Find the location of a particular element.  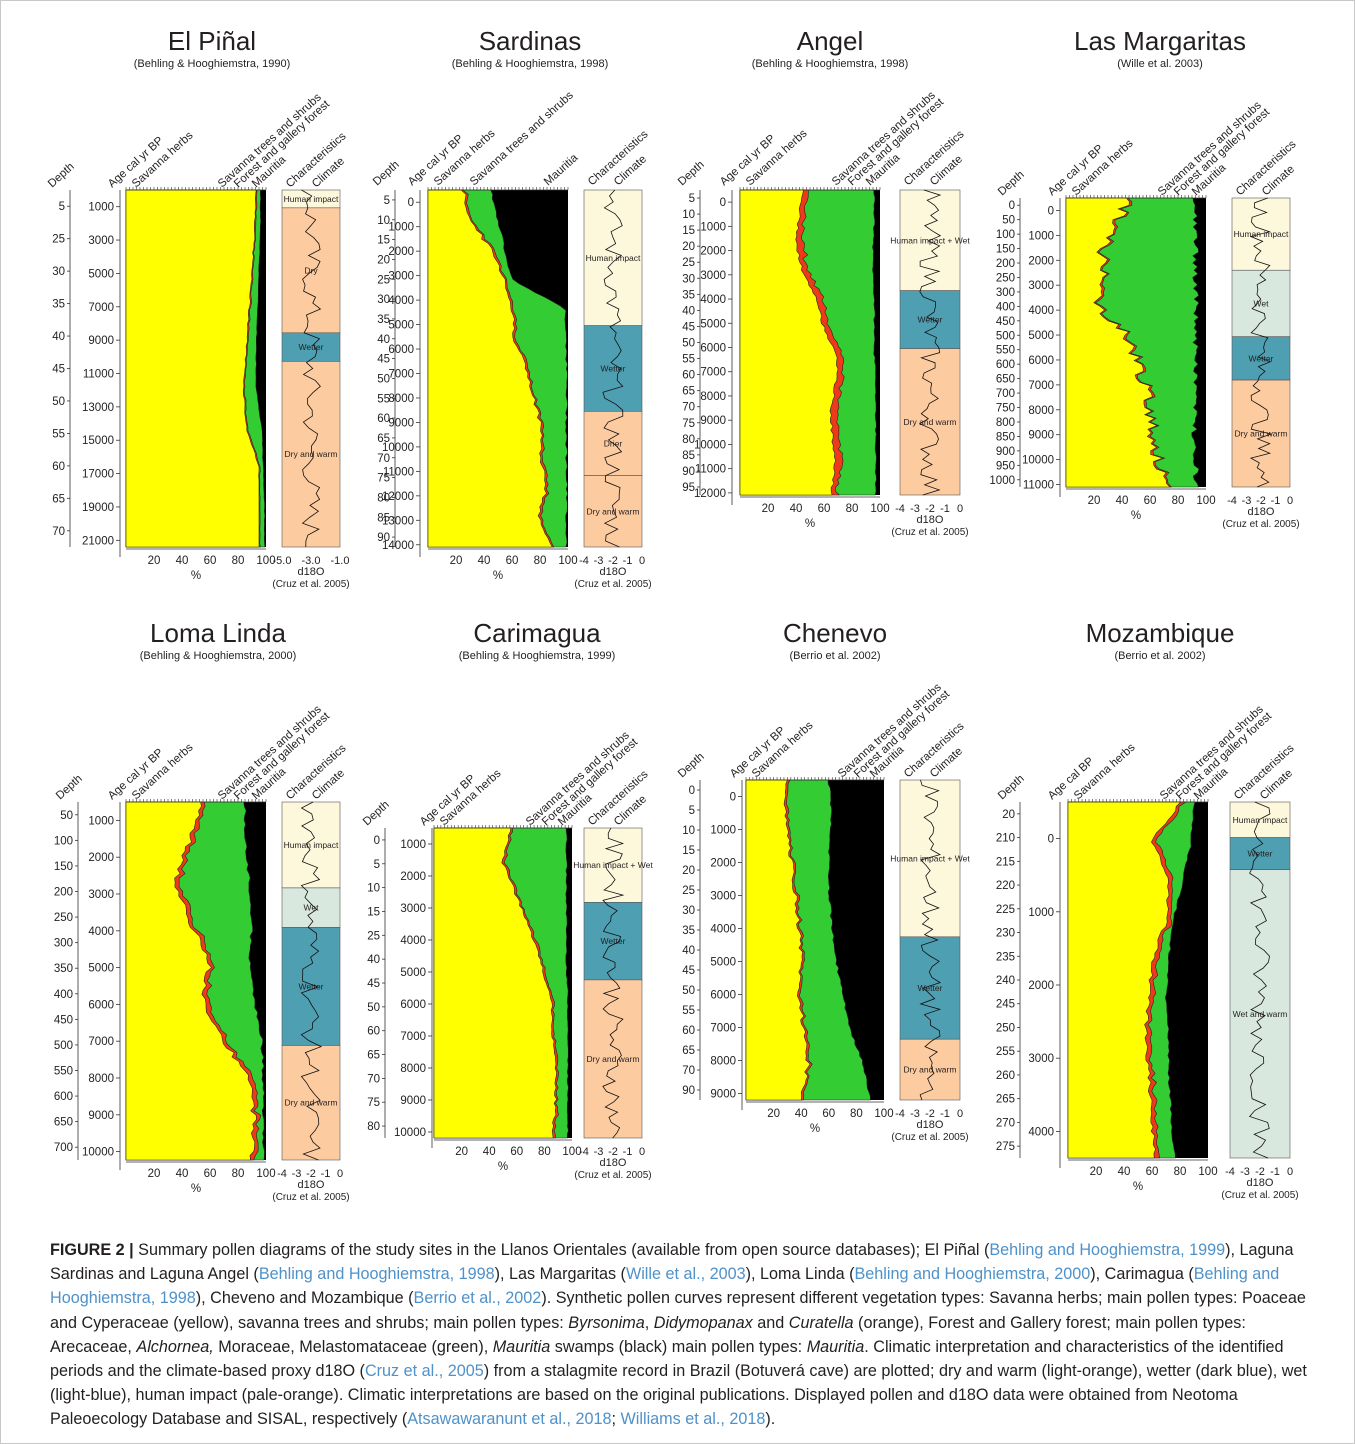

depth-tick: 600 is located at coordinates (63, 1097).